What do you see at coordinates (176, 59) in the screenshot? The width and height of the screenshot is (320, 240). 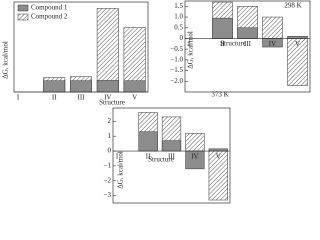 I see `y-tick-label: −1.0` at bounding box center [176, 59].